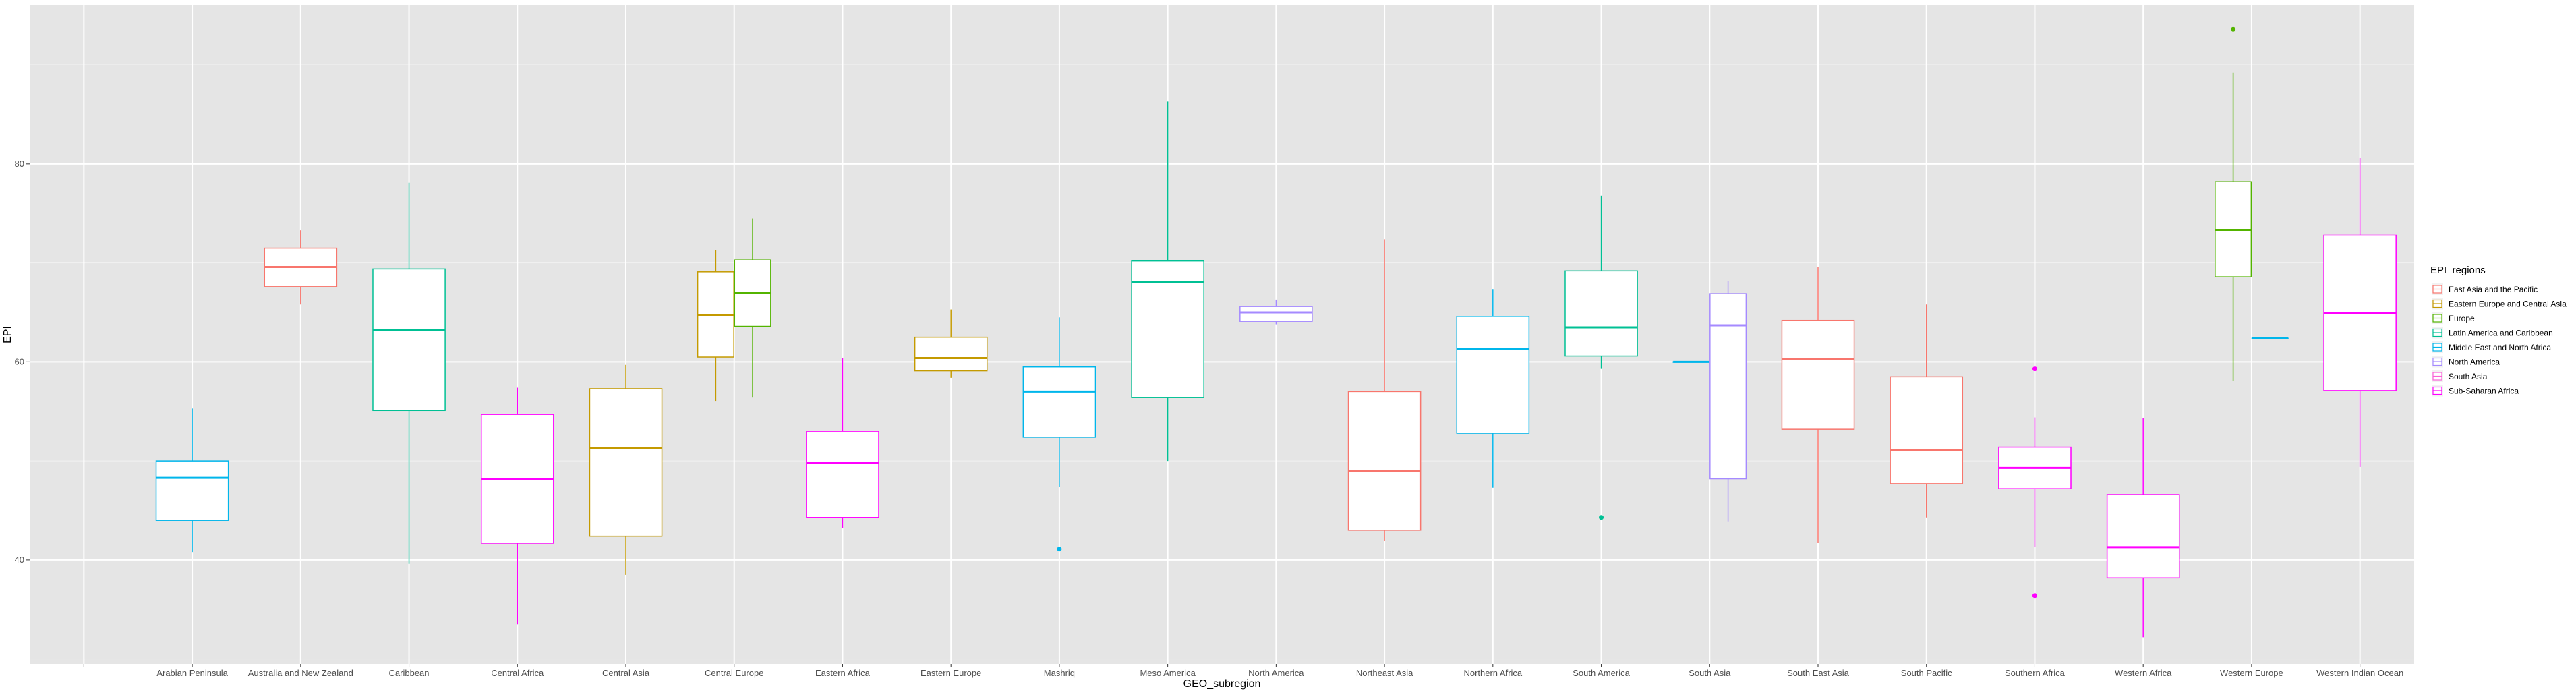 The height and width of the screenshot is (693, 2576). I want to click on legend-label: North America, so click(2474, 362).